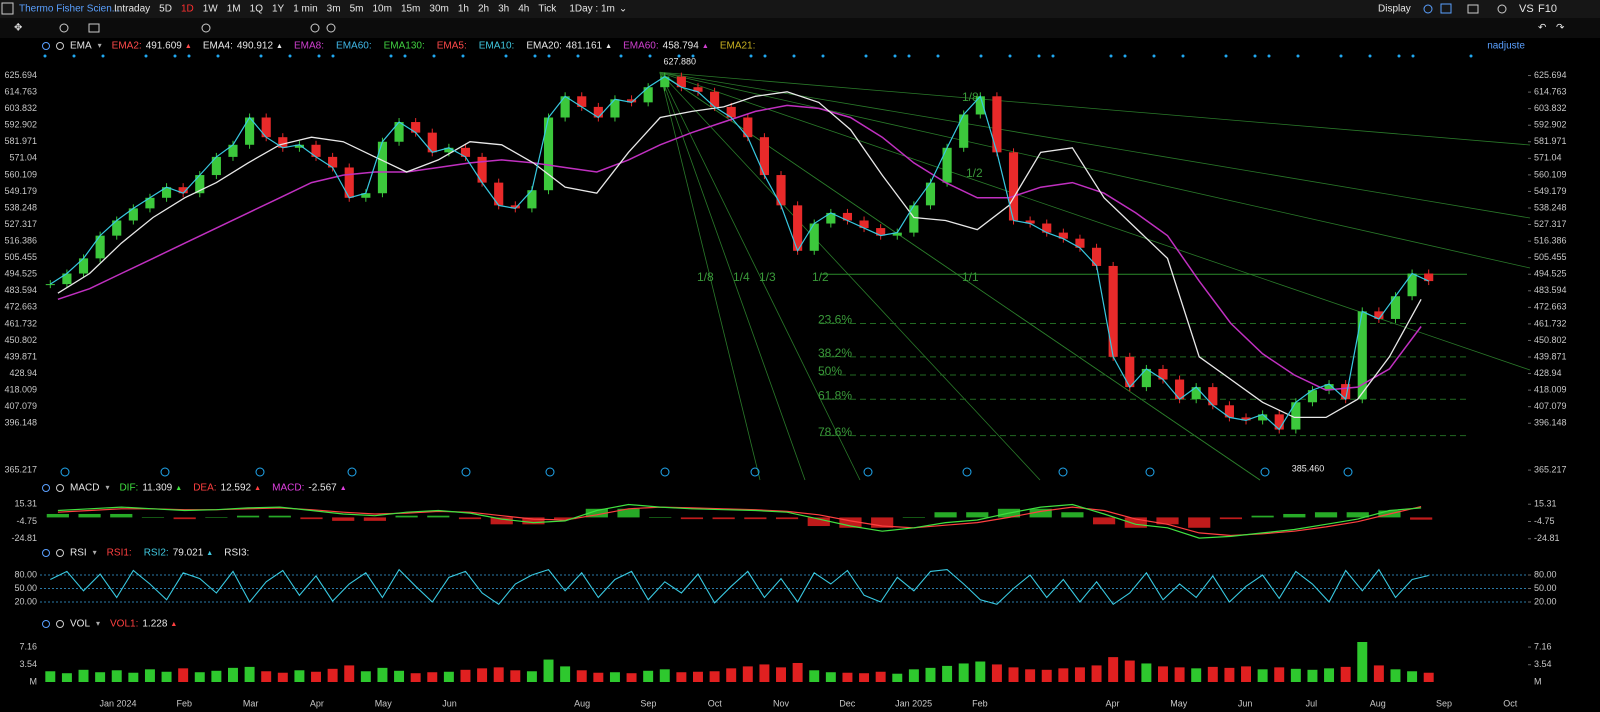  Describe the element at coordinates (381, 9) in the screenshot. I see `period-button: 10m` at that location.